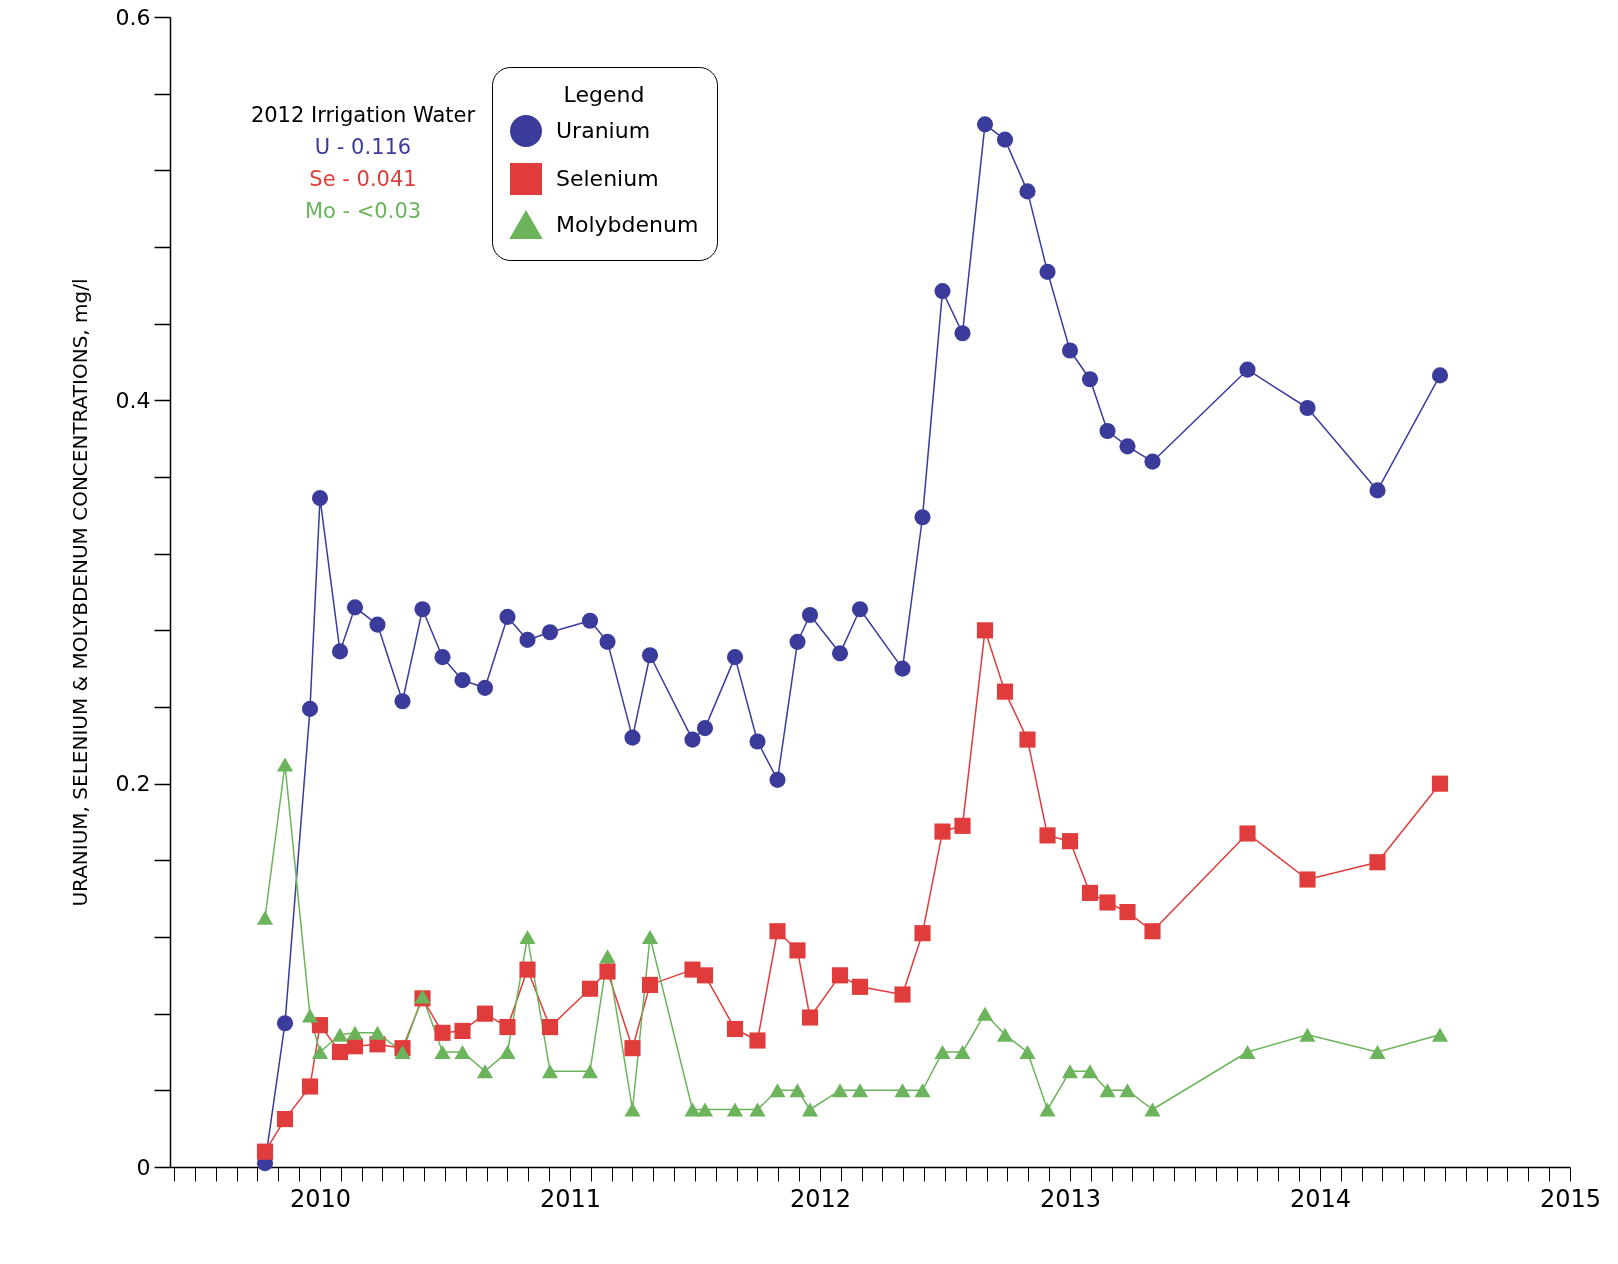 The width and height of the screenshot is (1618, 1264). I want to click on legend-label: Uranium, so click(603, 130).